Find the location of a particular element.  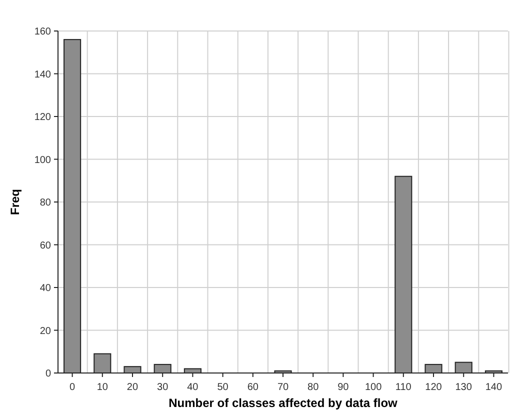

x-tick-label: 120 is located at coordinates (433, 387).